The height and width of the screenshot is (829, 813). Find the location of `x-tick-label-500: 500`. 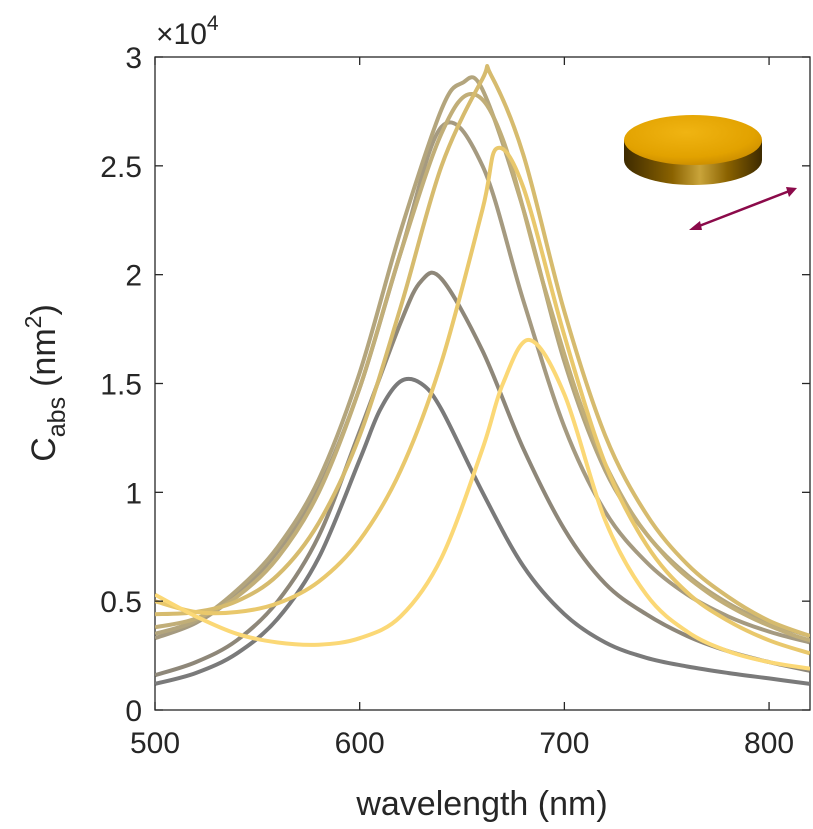

x-tick-label-500: 500 is located at coordinates (155, 743).